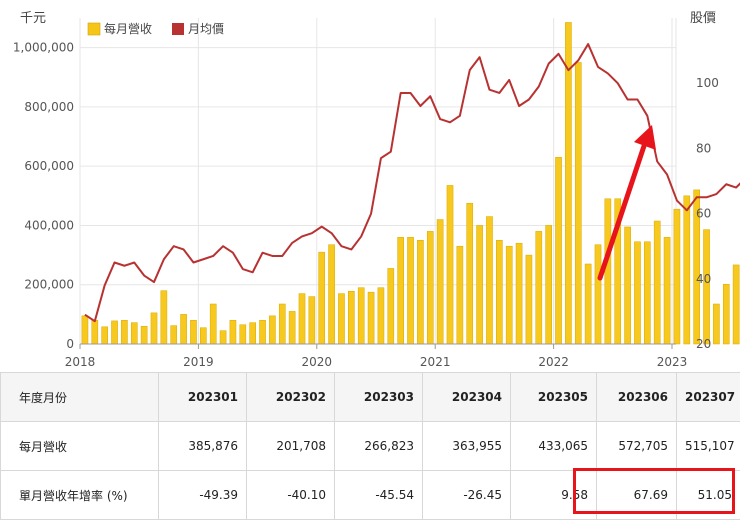 Image resolution: width=740 pixels, height=520 pixels. What do you see at coordinates (178, 29) in the screenshot?
I see `legend-swatch-price` at bounding box center [178, 29].